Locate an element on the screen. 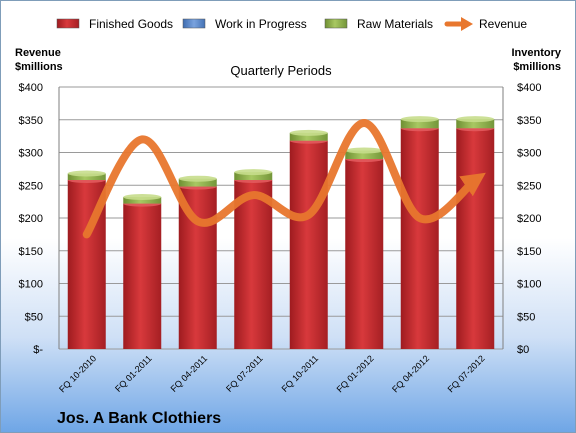 Image resolution: width=576 pixels, height=433 pixels. legend-item: Revenue is located at coordinates (485, 24).